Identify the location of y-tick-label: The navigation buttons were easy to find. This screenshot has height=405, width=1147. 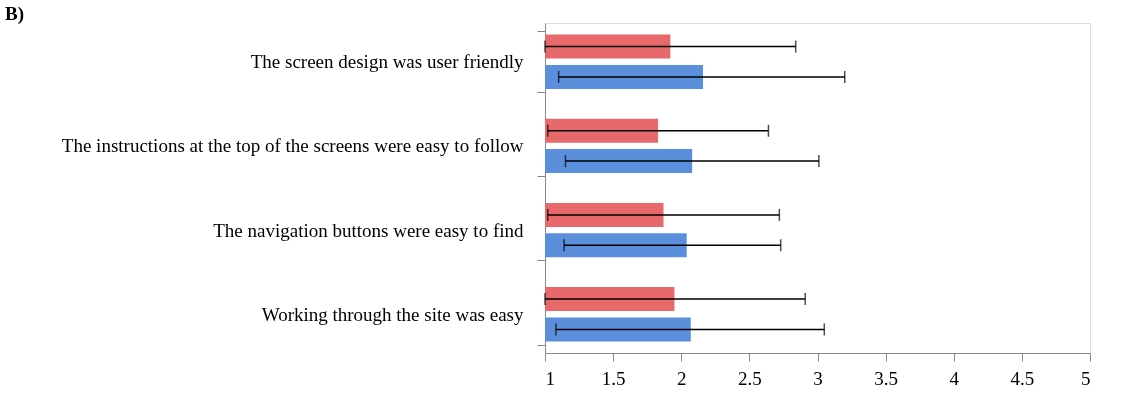
(368, 230).